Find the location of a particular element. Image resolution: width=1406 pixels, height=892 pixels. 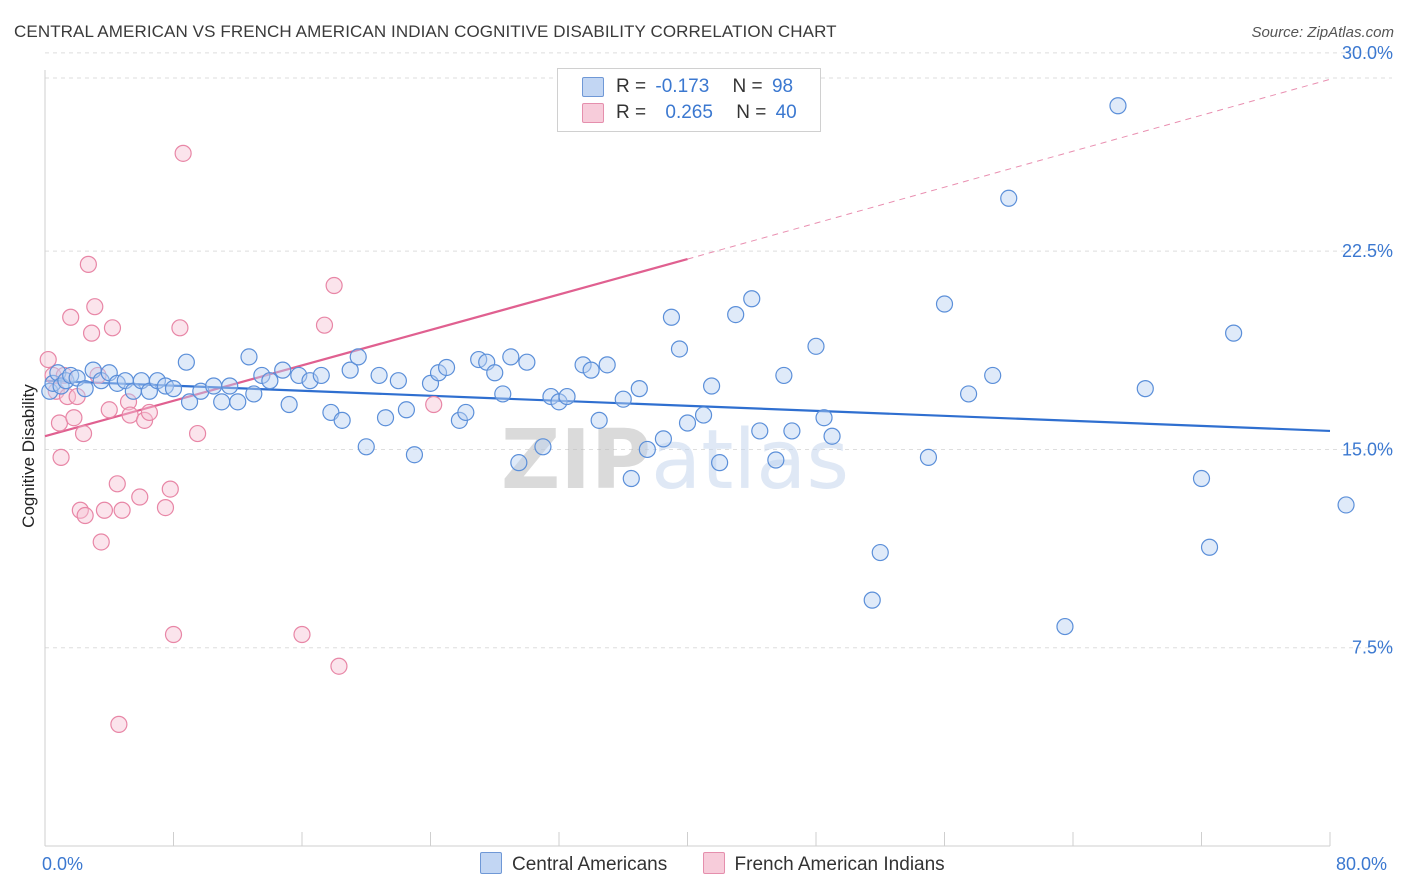

legend: R = -0.173 N = 98 R = 0.265 N = 40 is located at coordinates (689, 100).